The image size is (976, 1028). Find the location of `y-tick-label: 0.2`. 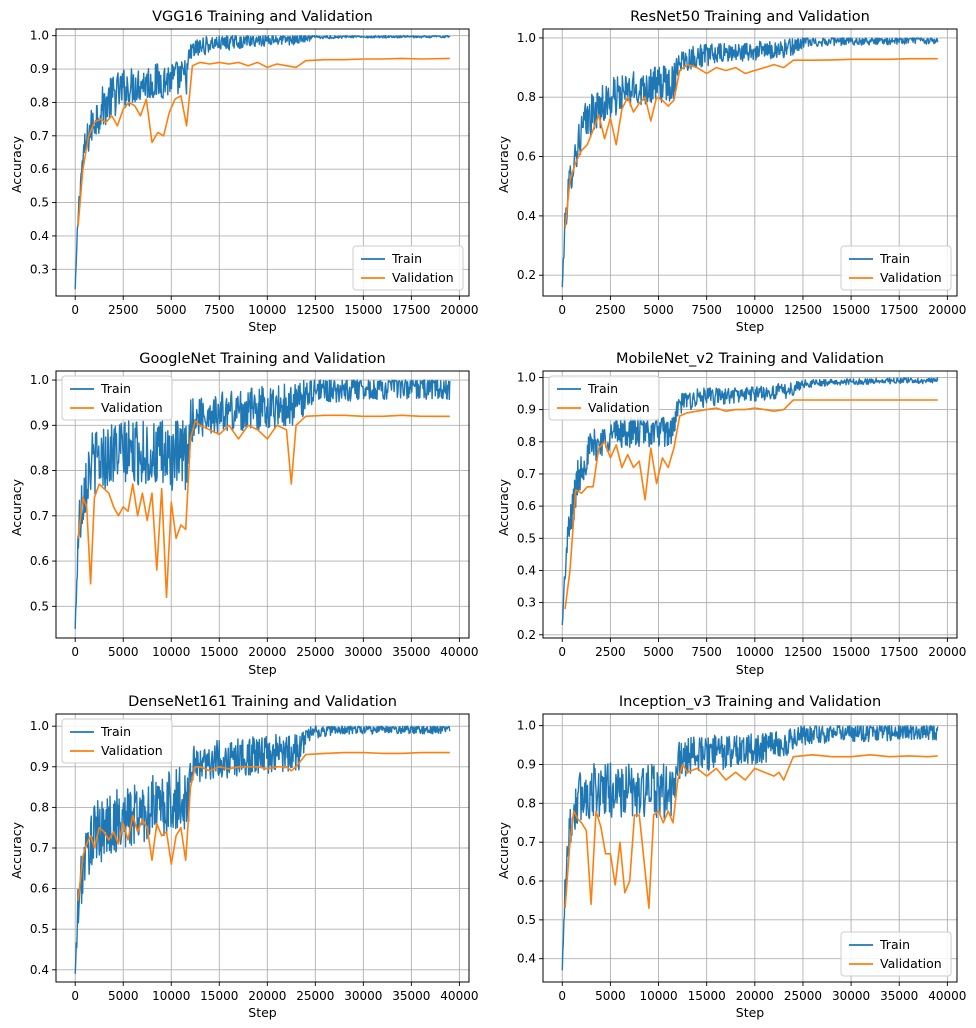

y-tick-label: 0.2 is located at coordinates (526, 275).